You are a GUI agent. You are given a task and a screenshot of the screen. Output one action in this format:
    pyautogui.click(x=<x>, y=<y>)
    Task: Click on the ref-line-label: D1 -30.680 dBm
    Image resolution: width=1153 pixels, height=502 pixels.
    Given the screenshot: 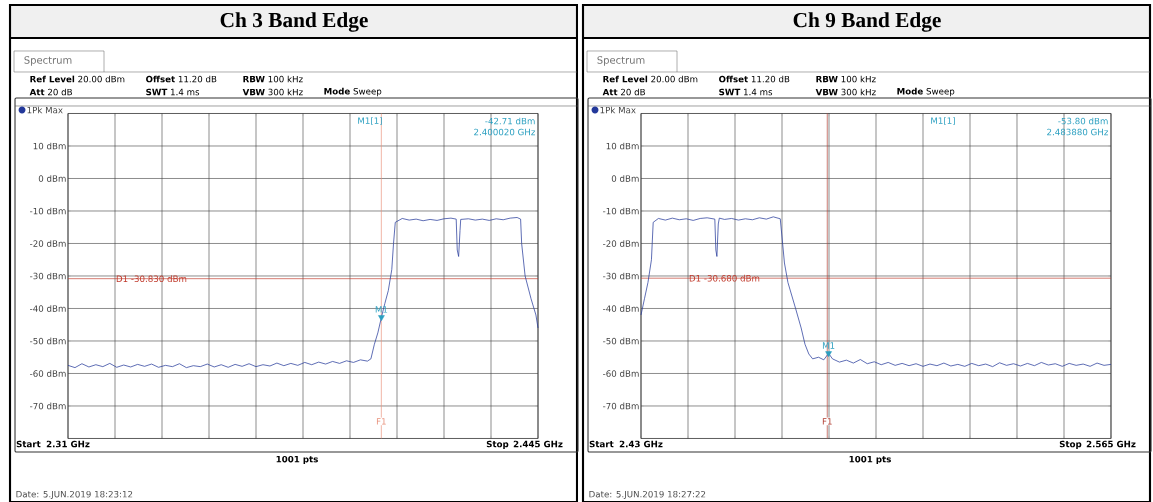 What is the action you would take?
    pyautogui.click(x=724, y=278)
    